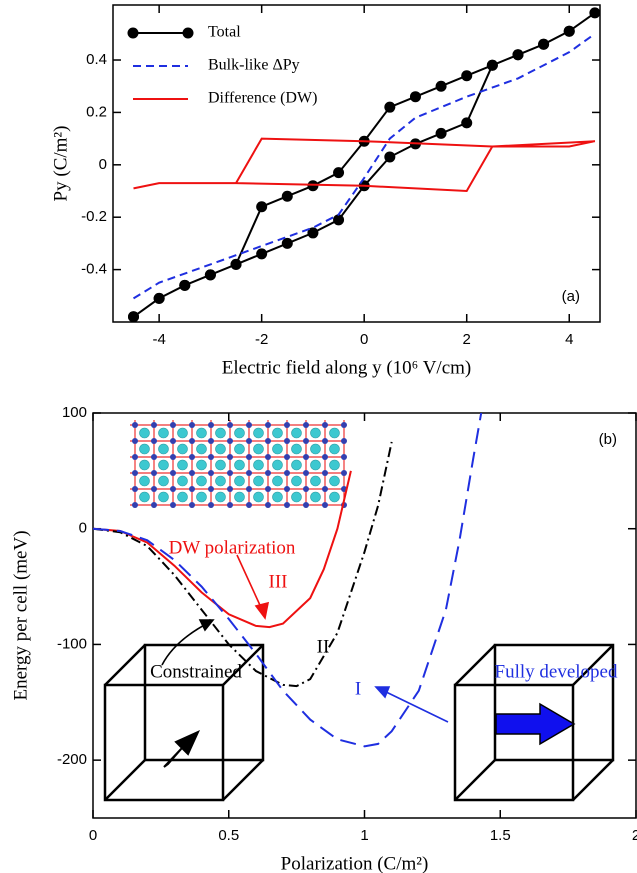 The height and width of the screenshot is (873, 637). I want to click on y-tick-label: -0.2, so click(94, 216).